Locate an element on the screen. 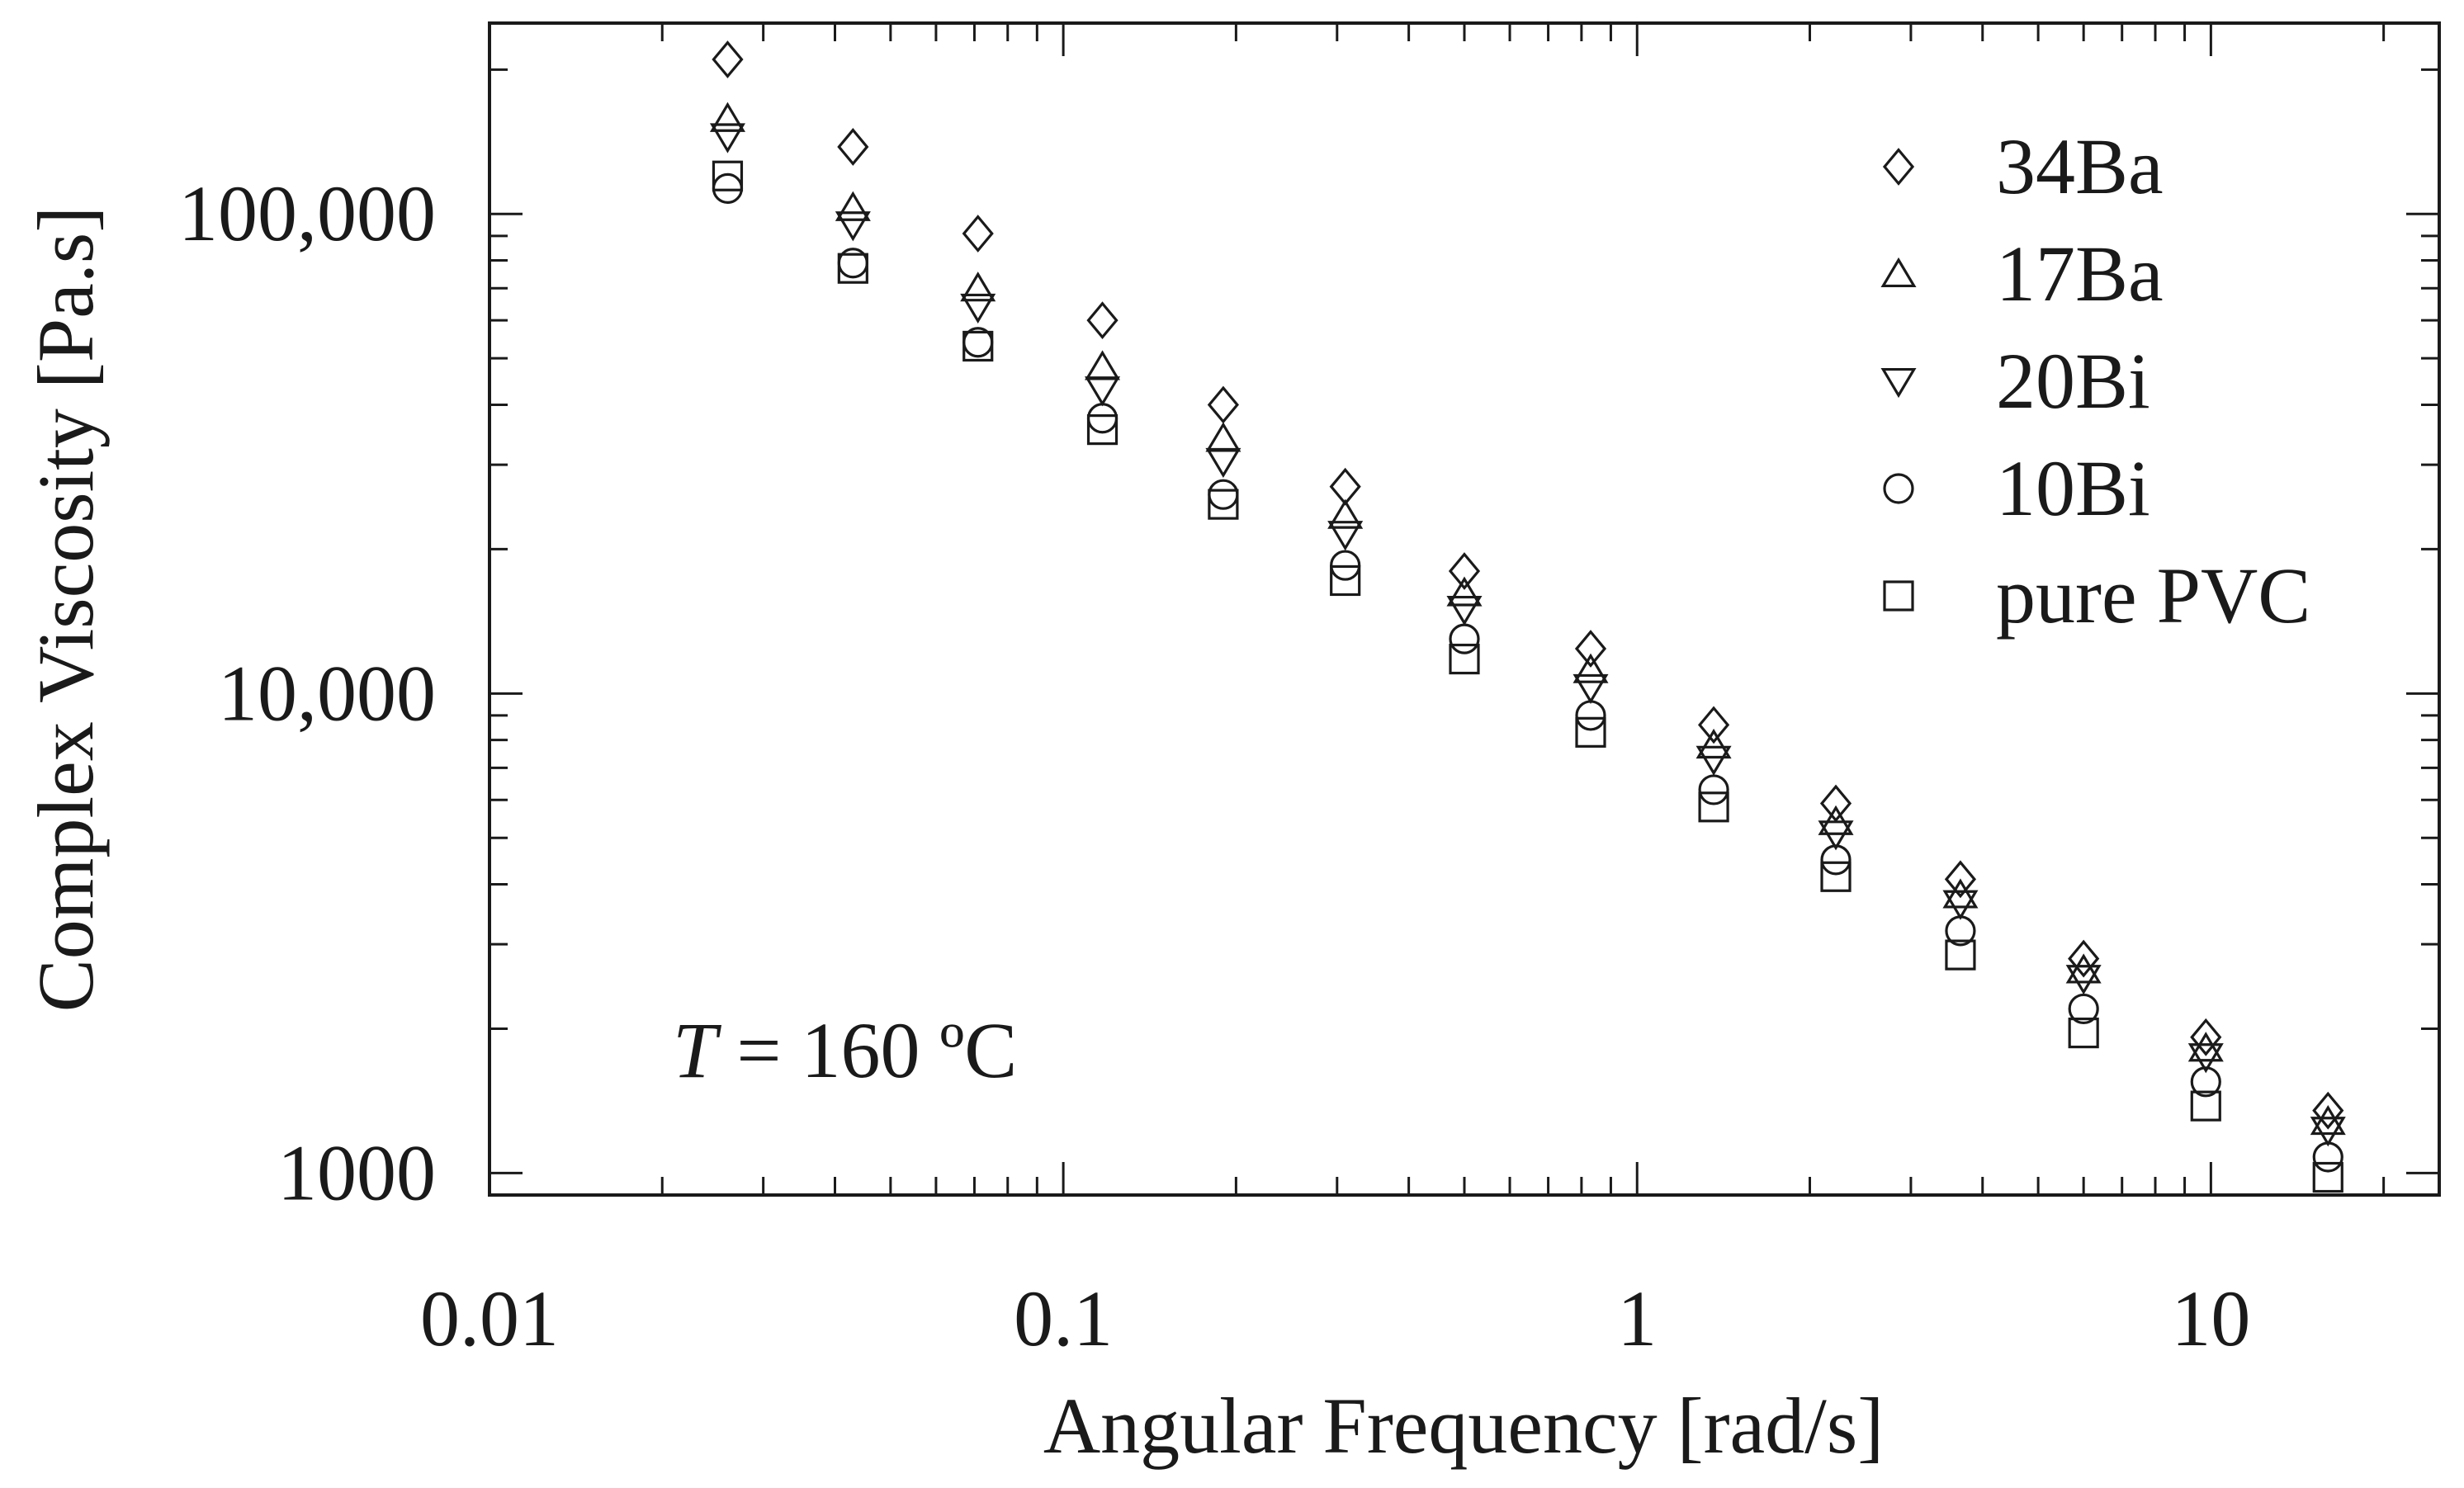 This screenshot has height=1488, width=2464. x-tick-label: 1 is located at coordinates (1637, 1318).